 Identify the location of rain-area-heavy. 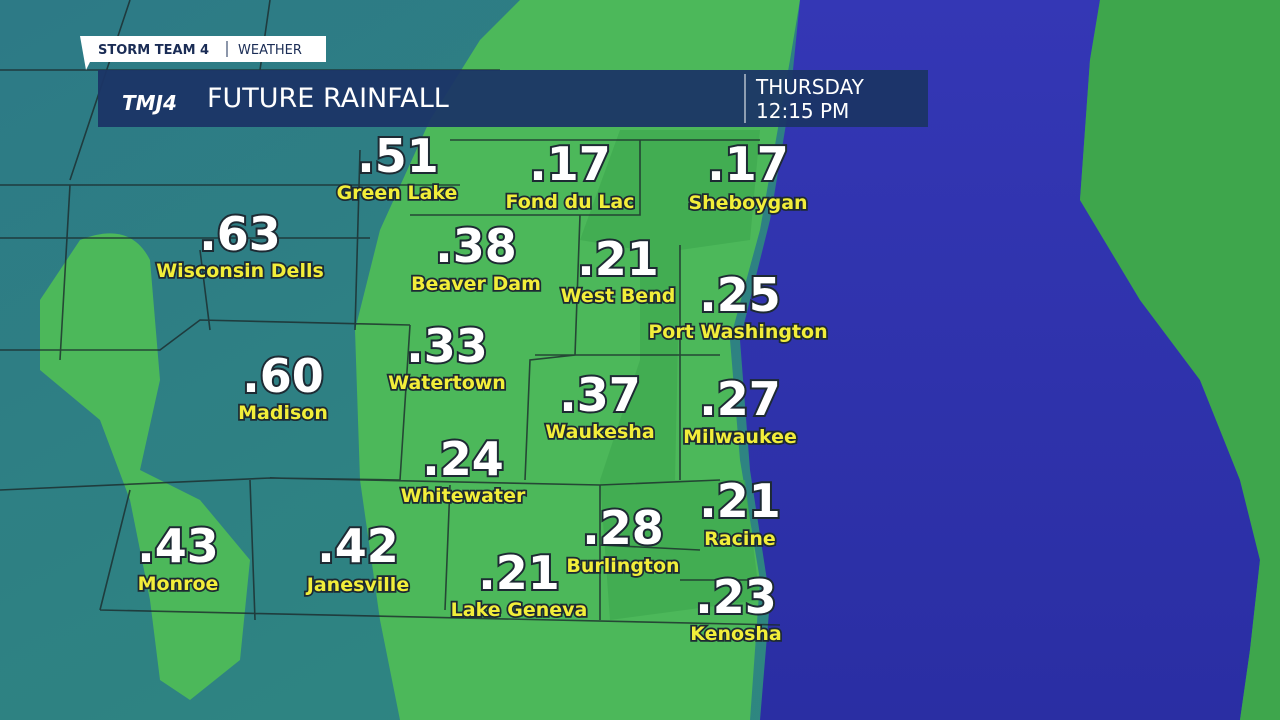
(670, 375).